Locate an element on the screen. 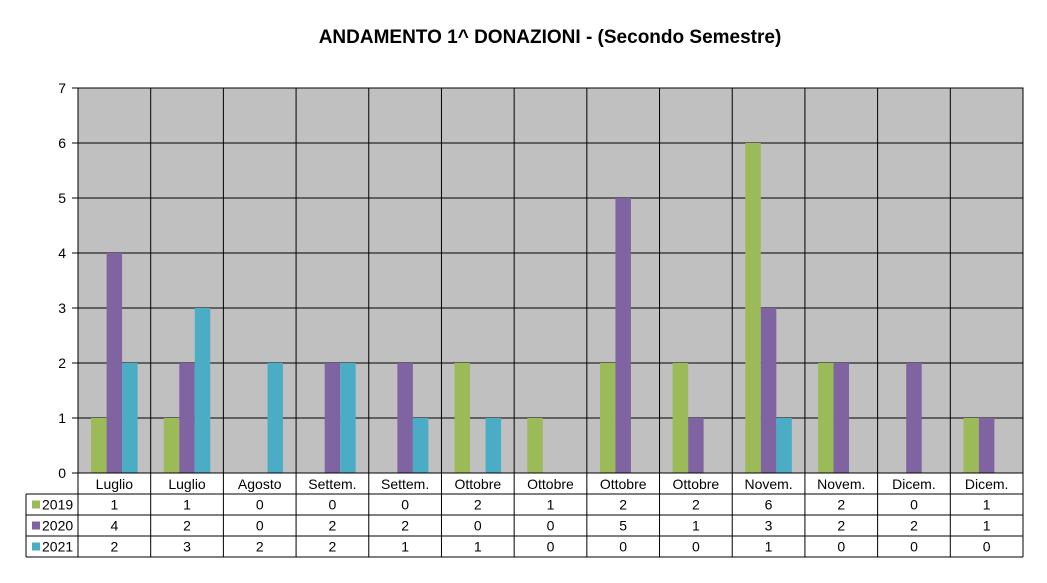  category-label: Agosto is located at coordinates (260, 484).